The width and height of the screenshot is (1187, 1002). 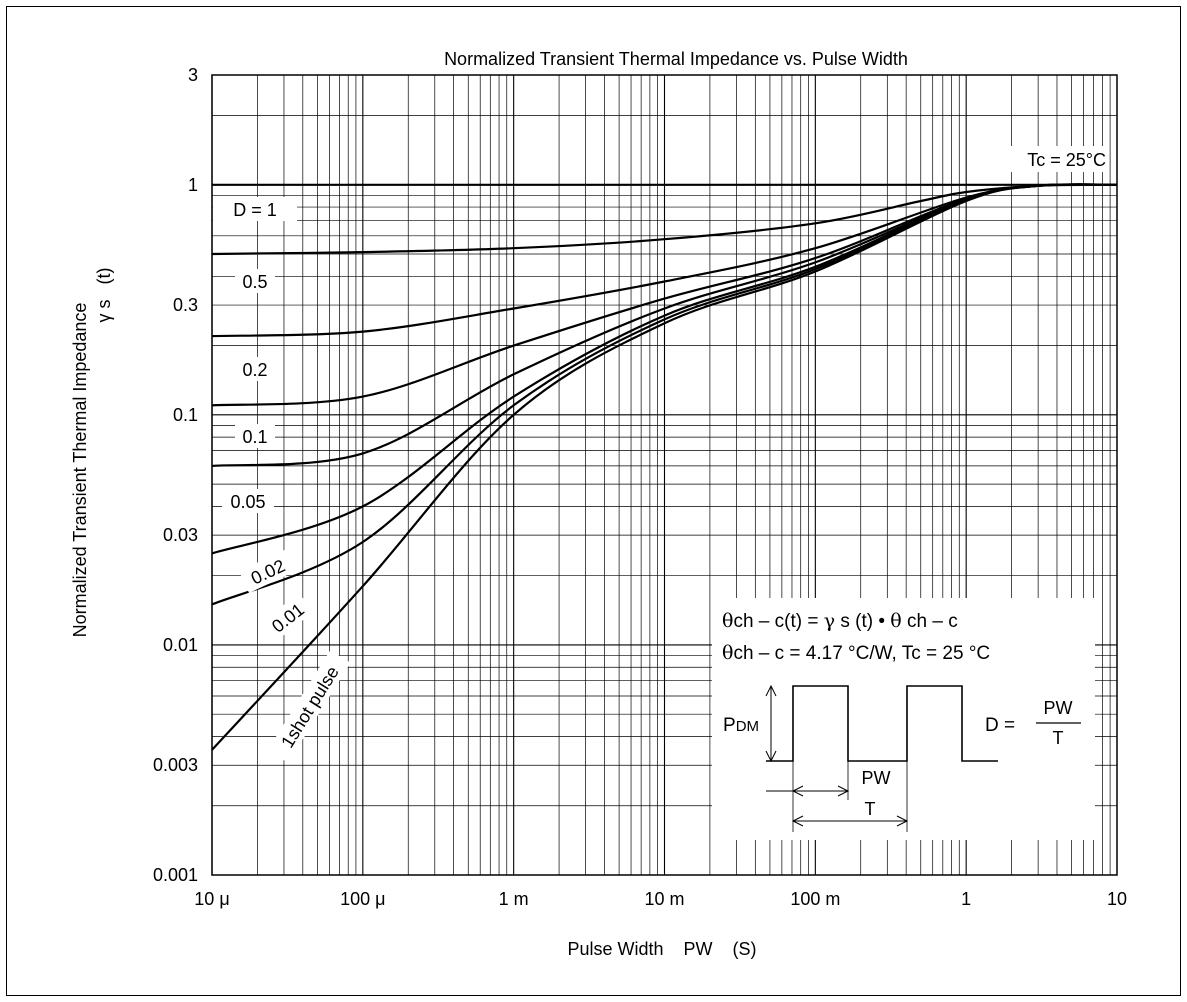 I want to click on pulse-waveform, so click(x=882, y=723).